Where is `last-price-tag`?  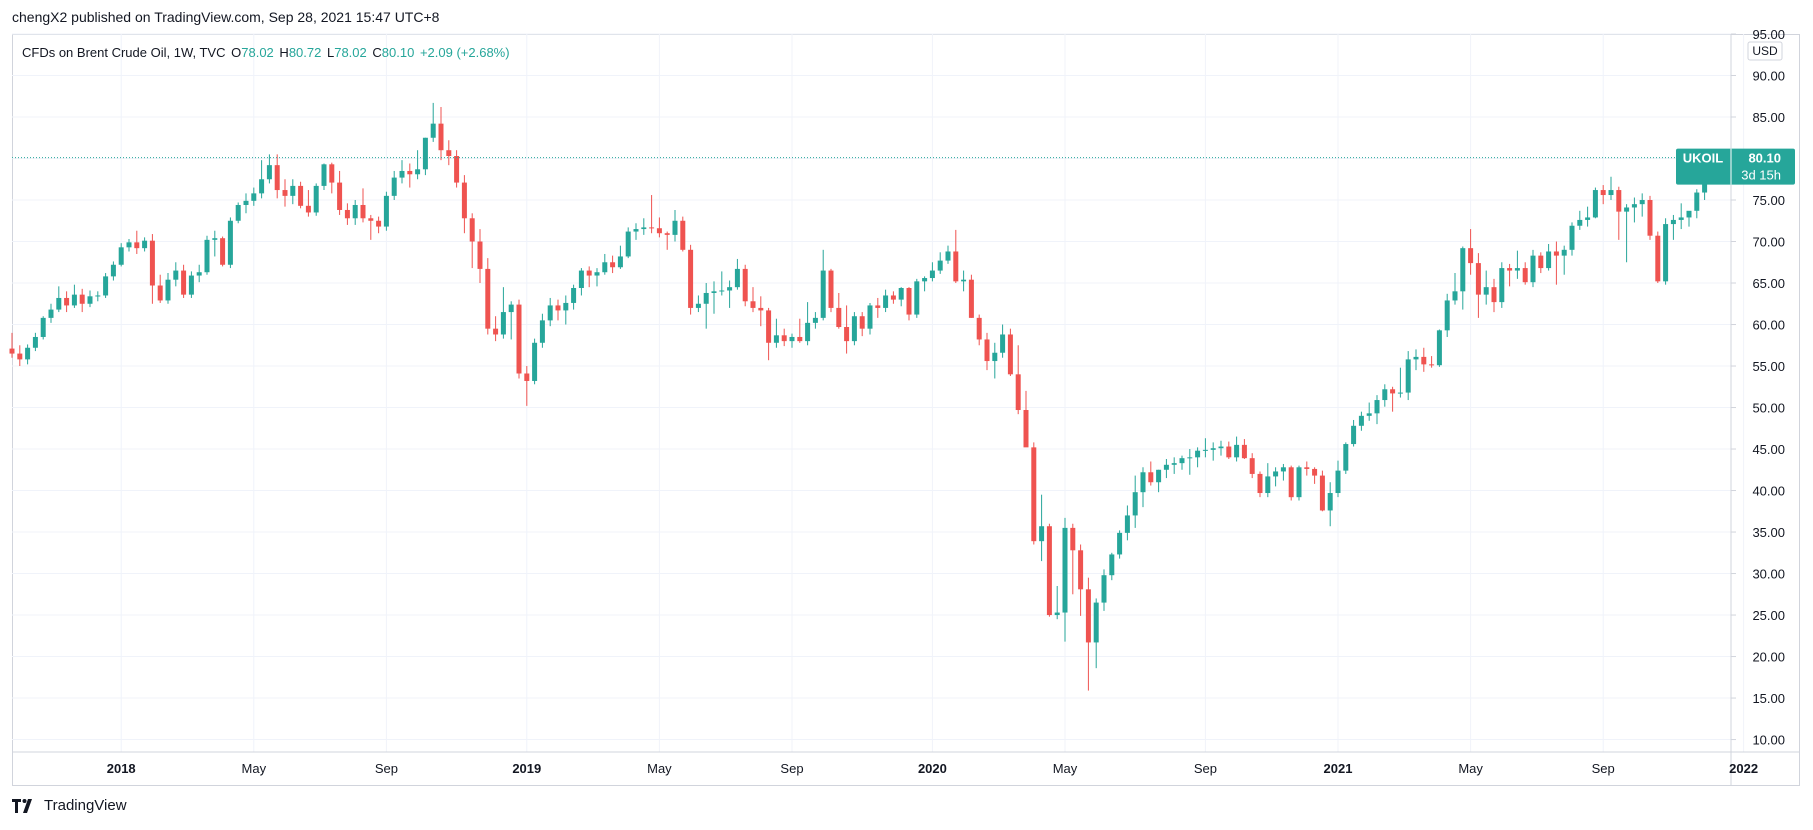
last-price-tag is located at coordinates (1735, 166).